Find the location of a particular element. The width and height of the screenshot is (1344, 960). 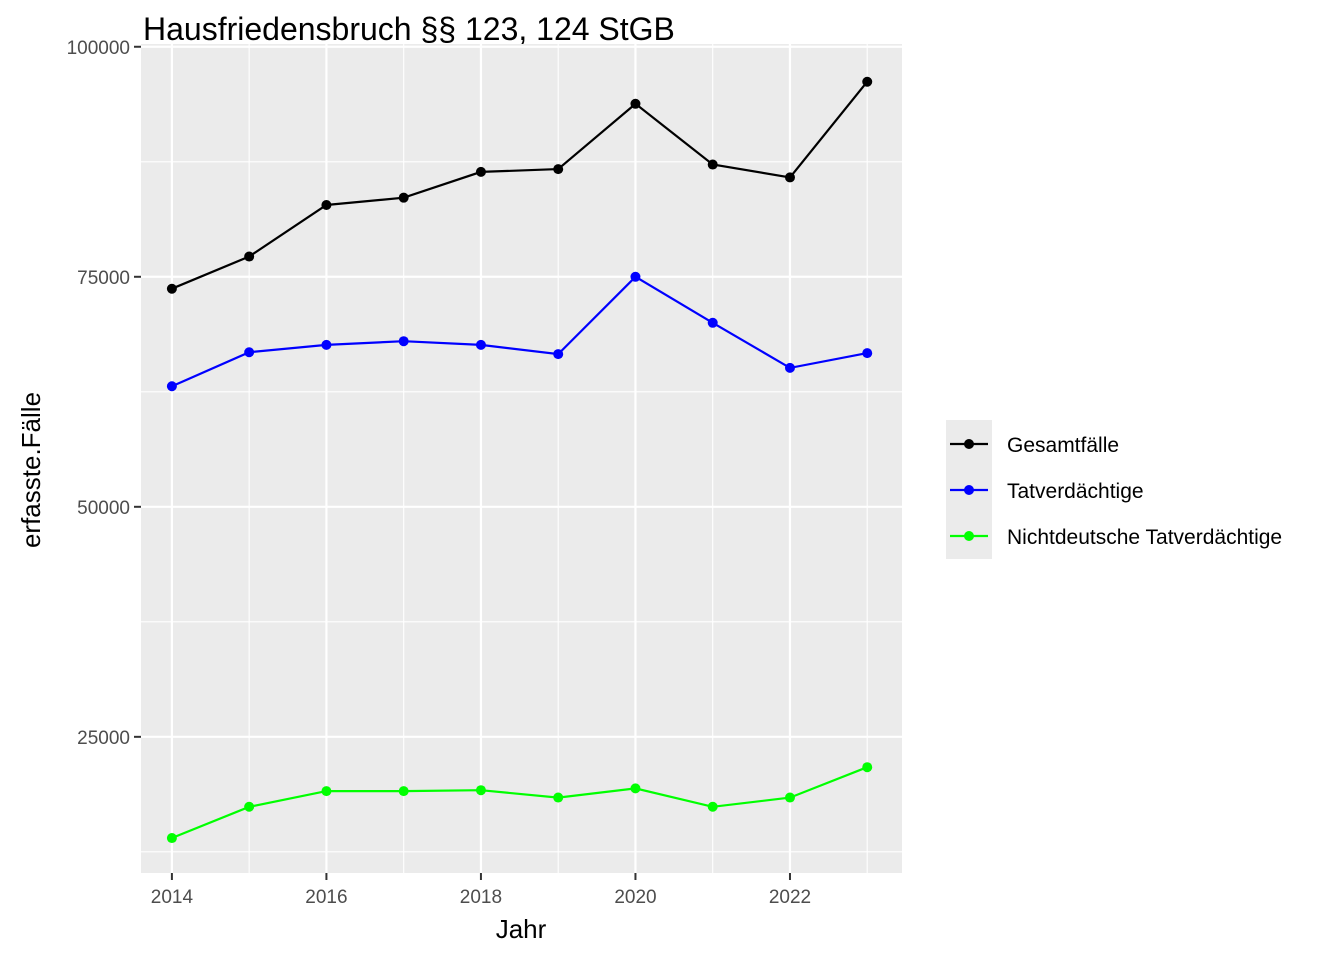

legend-label: Tatverdächtige is located at coordinates (1075, 491).